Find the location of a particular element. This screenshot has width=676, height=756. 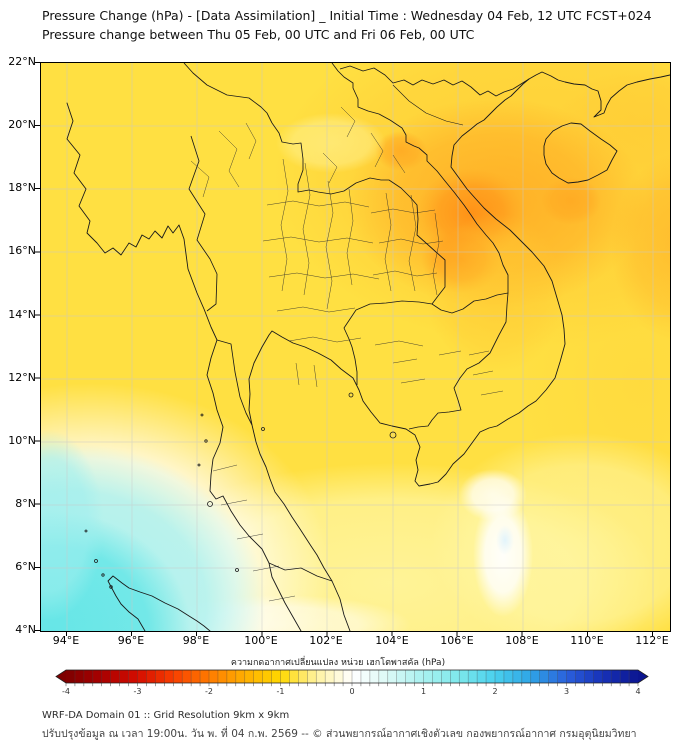

small-islands is located at coordinates (240, 490).